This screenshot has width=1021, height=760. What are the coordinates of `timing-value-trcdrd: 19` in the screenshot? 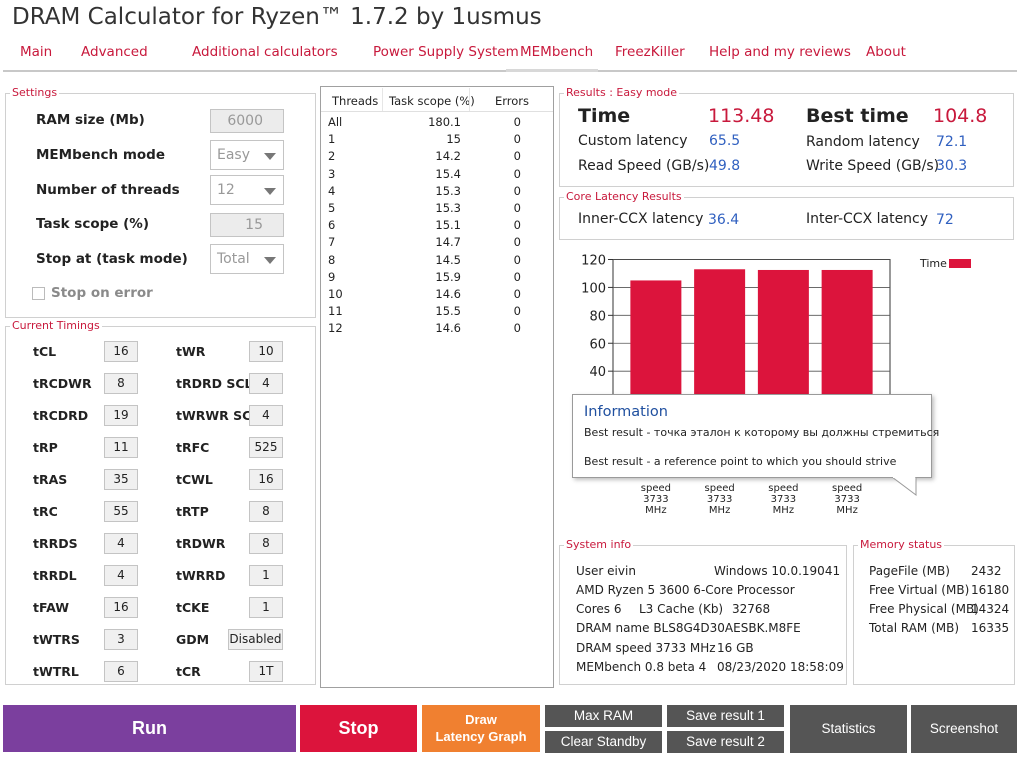 It's located at (121, 415).